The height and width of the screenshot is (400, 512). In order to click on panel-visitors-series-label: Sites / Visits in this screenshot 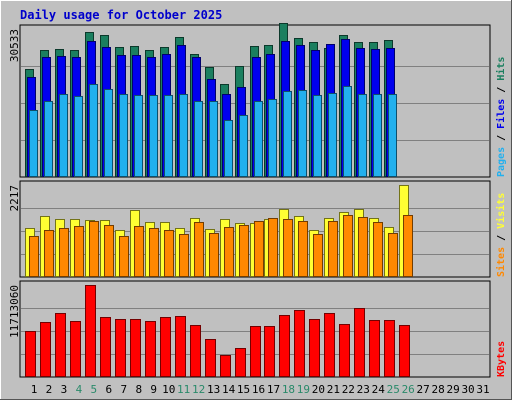, I will do `click(501, 235)`.